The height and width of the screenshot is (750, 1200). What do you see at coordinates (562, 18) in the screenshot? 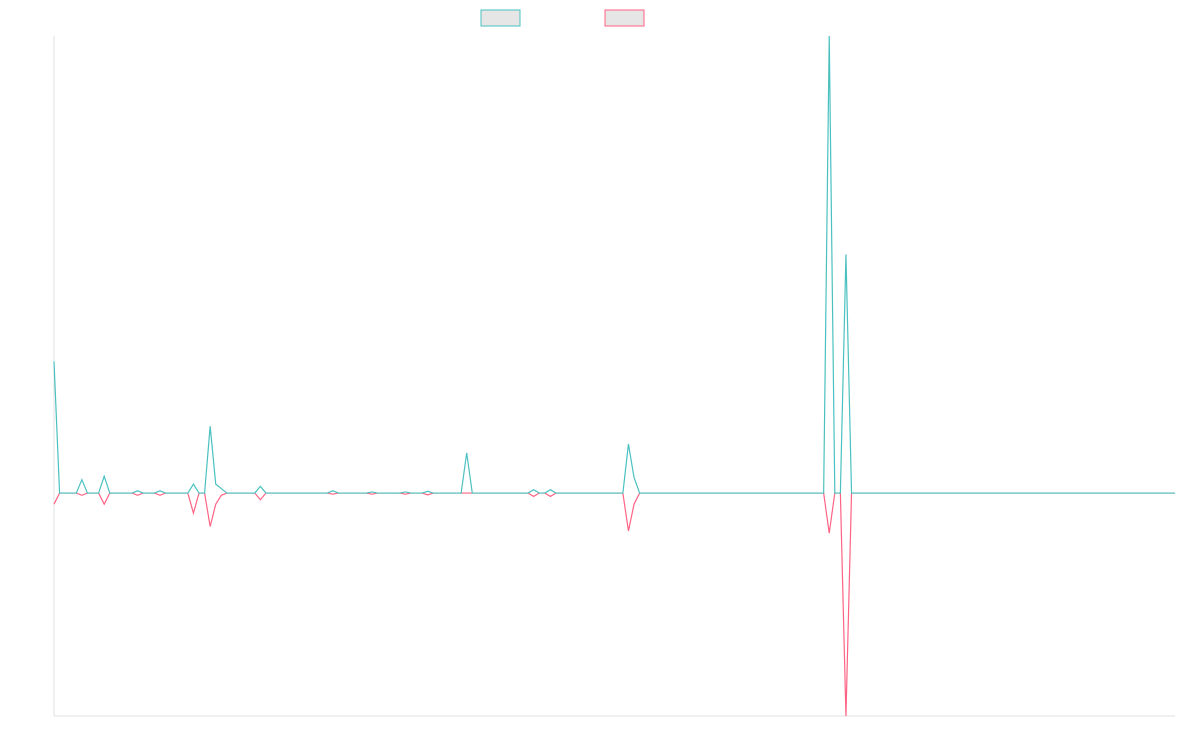
I see `legend` at bounding box center [562, 18].